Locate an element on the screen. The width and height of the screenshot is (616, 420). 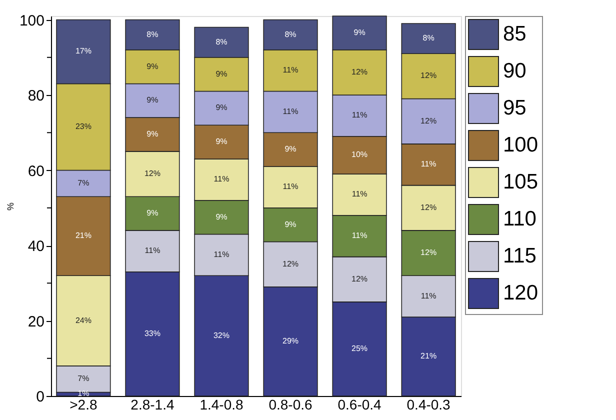
data-label: 32% is located at coordinates (221, 335).